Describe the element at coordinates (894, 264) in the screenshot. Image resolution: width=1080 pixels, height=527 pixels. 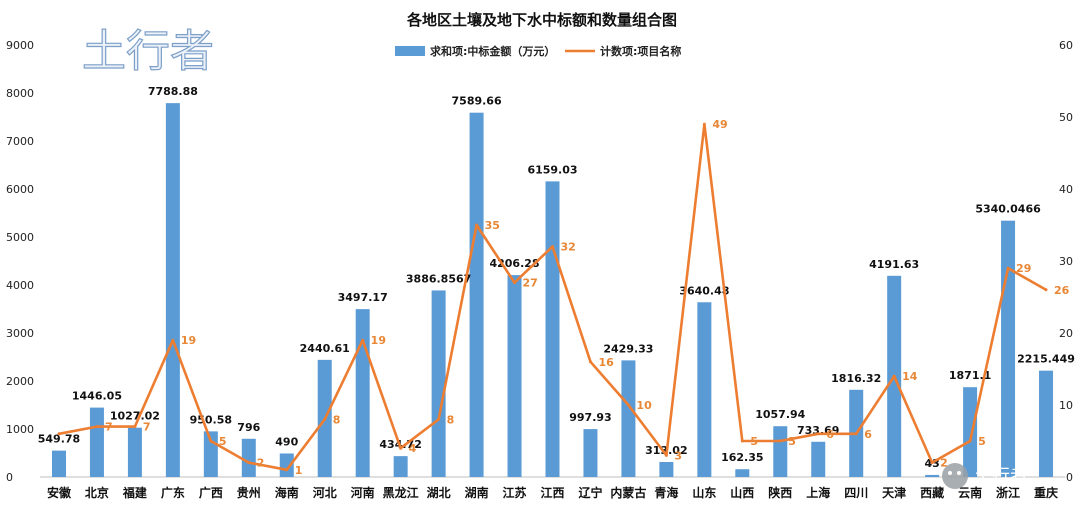
I see `bar-value-label: 4191.63` at that location.